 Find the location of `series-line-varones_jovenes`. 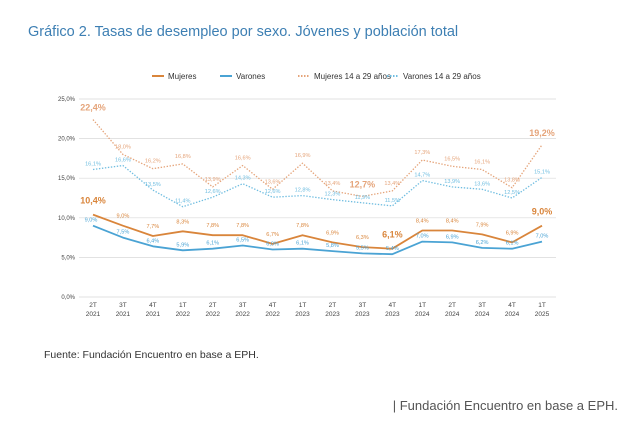

series-line-varones_jovenes is located at coordinates (317, 186).